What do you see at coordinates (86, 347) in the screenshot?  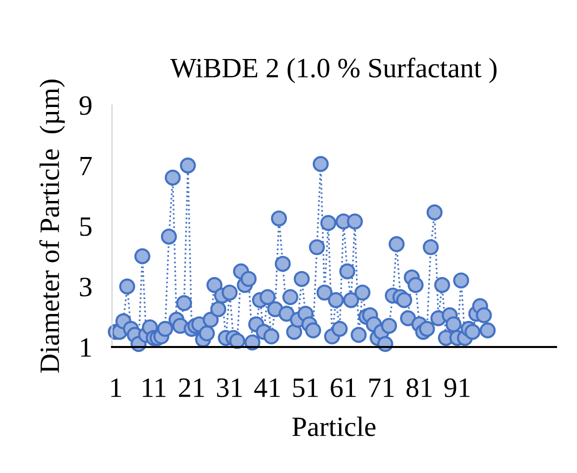 I see `y-tick-label: 1` at bounding box center [86, 347].